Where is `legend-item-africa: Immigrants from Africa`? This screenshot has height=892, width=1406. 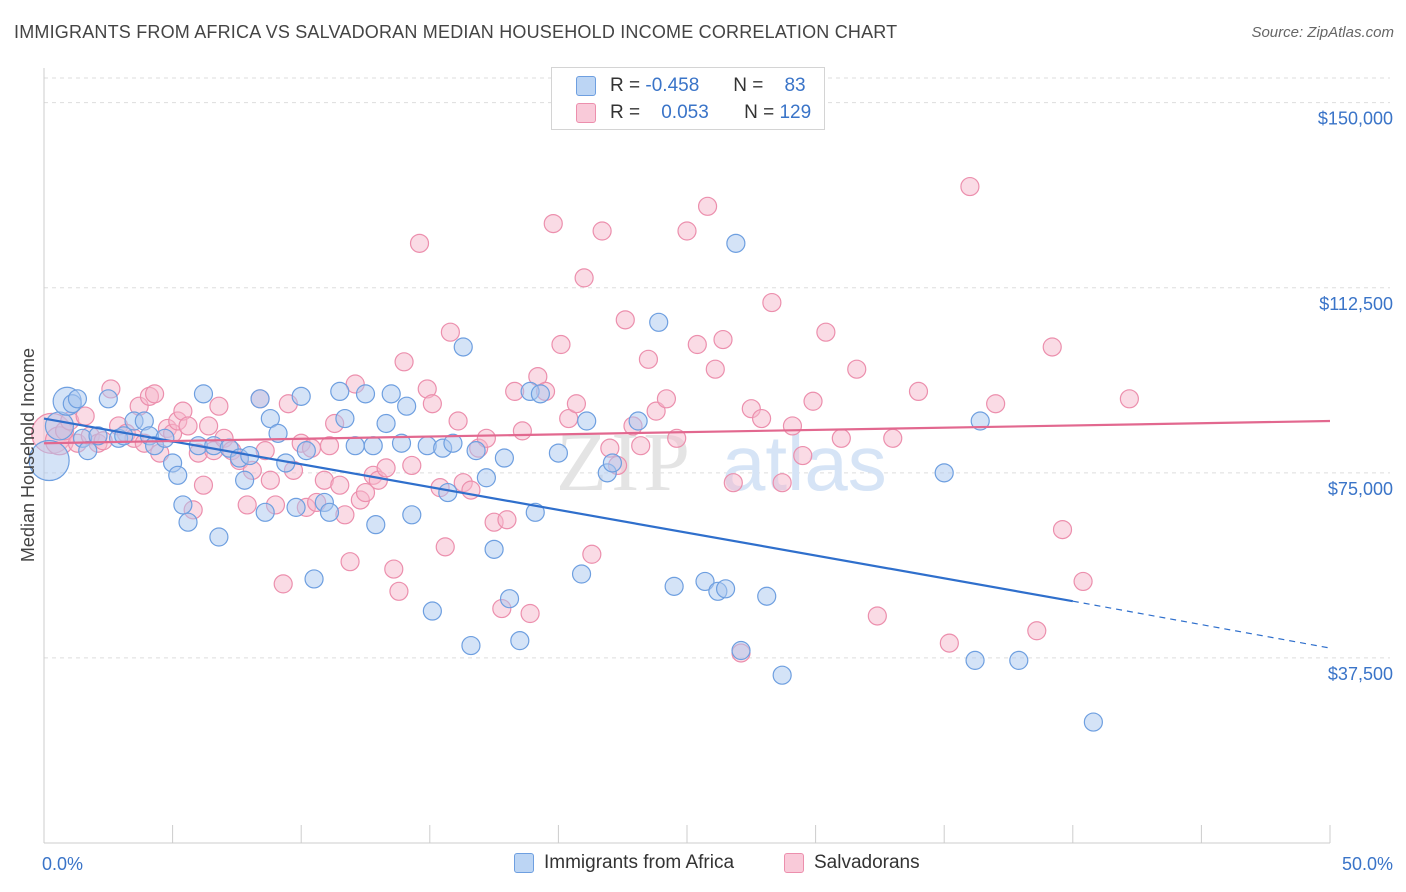
legend-item-africa: Immigrants from Africa is located at coordinates (624, 863).